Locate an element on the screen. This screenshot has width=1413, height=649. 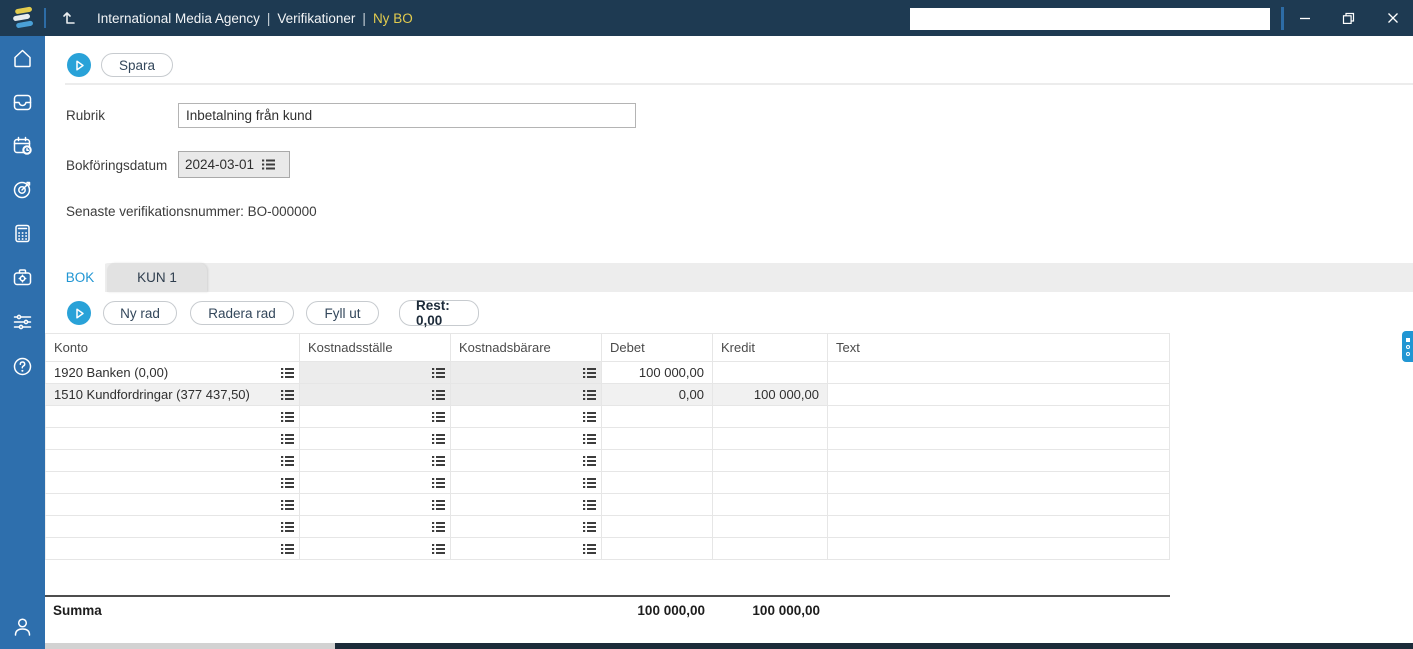
delete-row-button: Radera rad is located at coordinates (242, 313).